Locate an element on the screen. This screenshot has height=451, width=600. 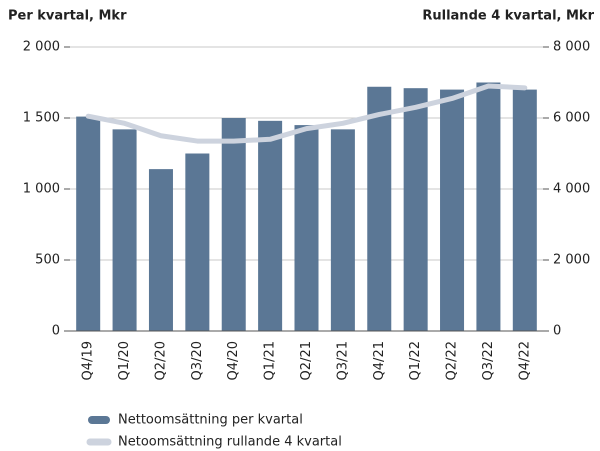
y2-tick-label: 2 000 is located at coordinates (571, 260).